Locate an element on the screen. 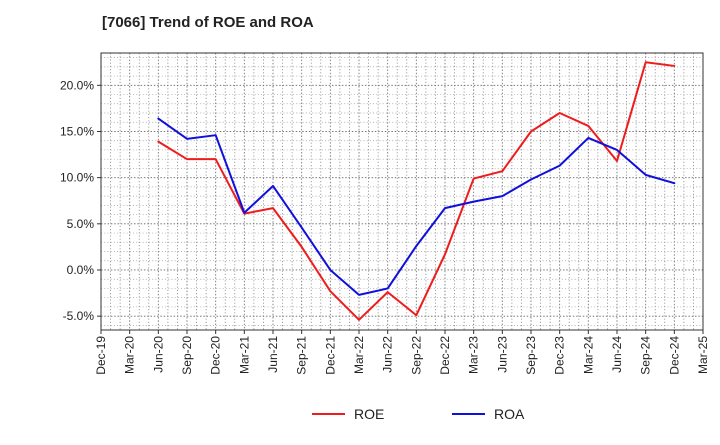 This screenshot has height=445, width=720. x-tick-label: Mar-24 is located at coordinates (588, 355).